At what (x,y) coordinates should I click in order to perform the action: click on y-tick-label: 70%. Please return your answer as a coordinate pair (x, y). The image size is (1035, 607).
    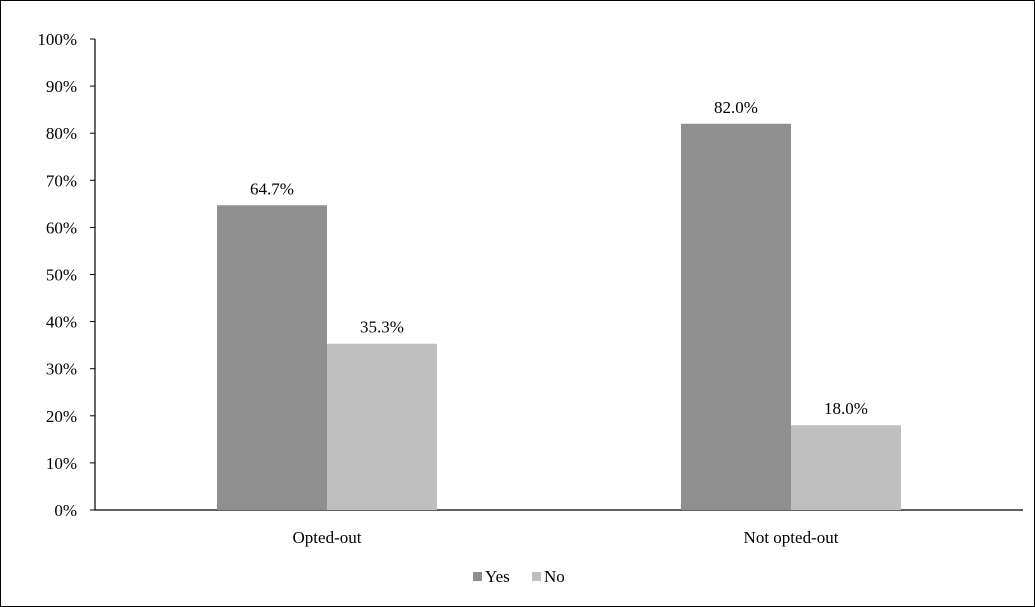
    Looking at the image, I should click on (61, 180).